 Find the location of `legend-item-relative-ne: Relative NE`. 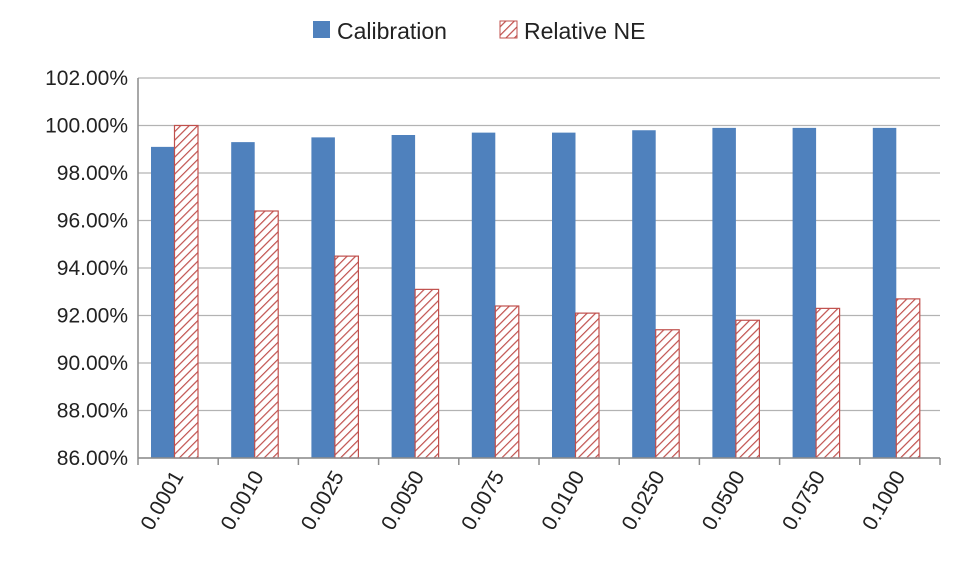

legend-item-relative-ne: Relative NE is located at coordinates (572, 31).